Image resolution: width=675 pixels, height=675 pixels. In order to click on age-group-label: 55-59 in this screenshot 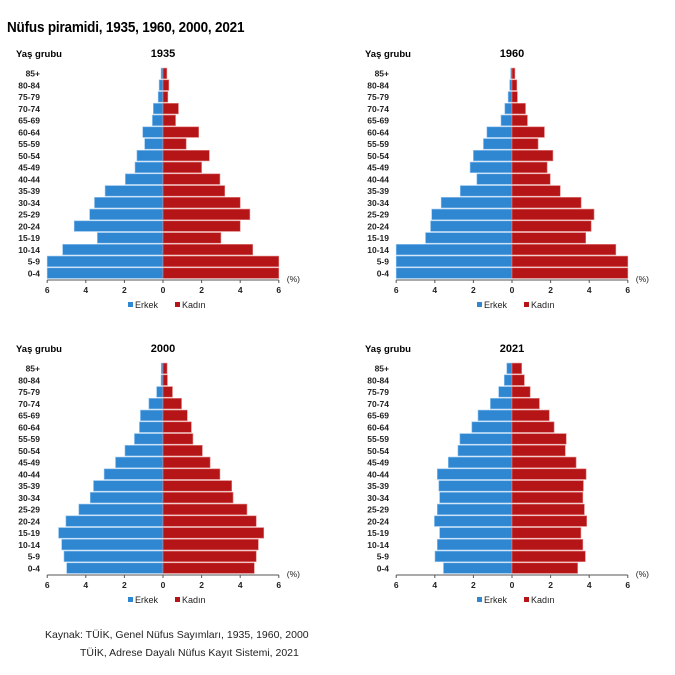, I will do `click(29, 144)`.